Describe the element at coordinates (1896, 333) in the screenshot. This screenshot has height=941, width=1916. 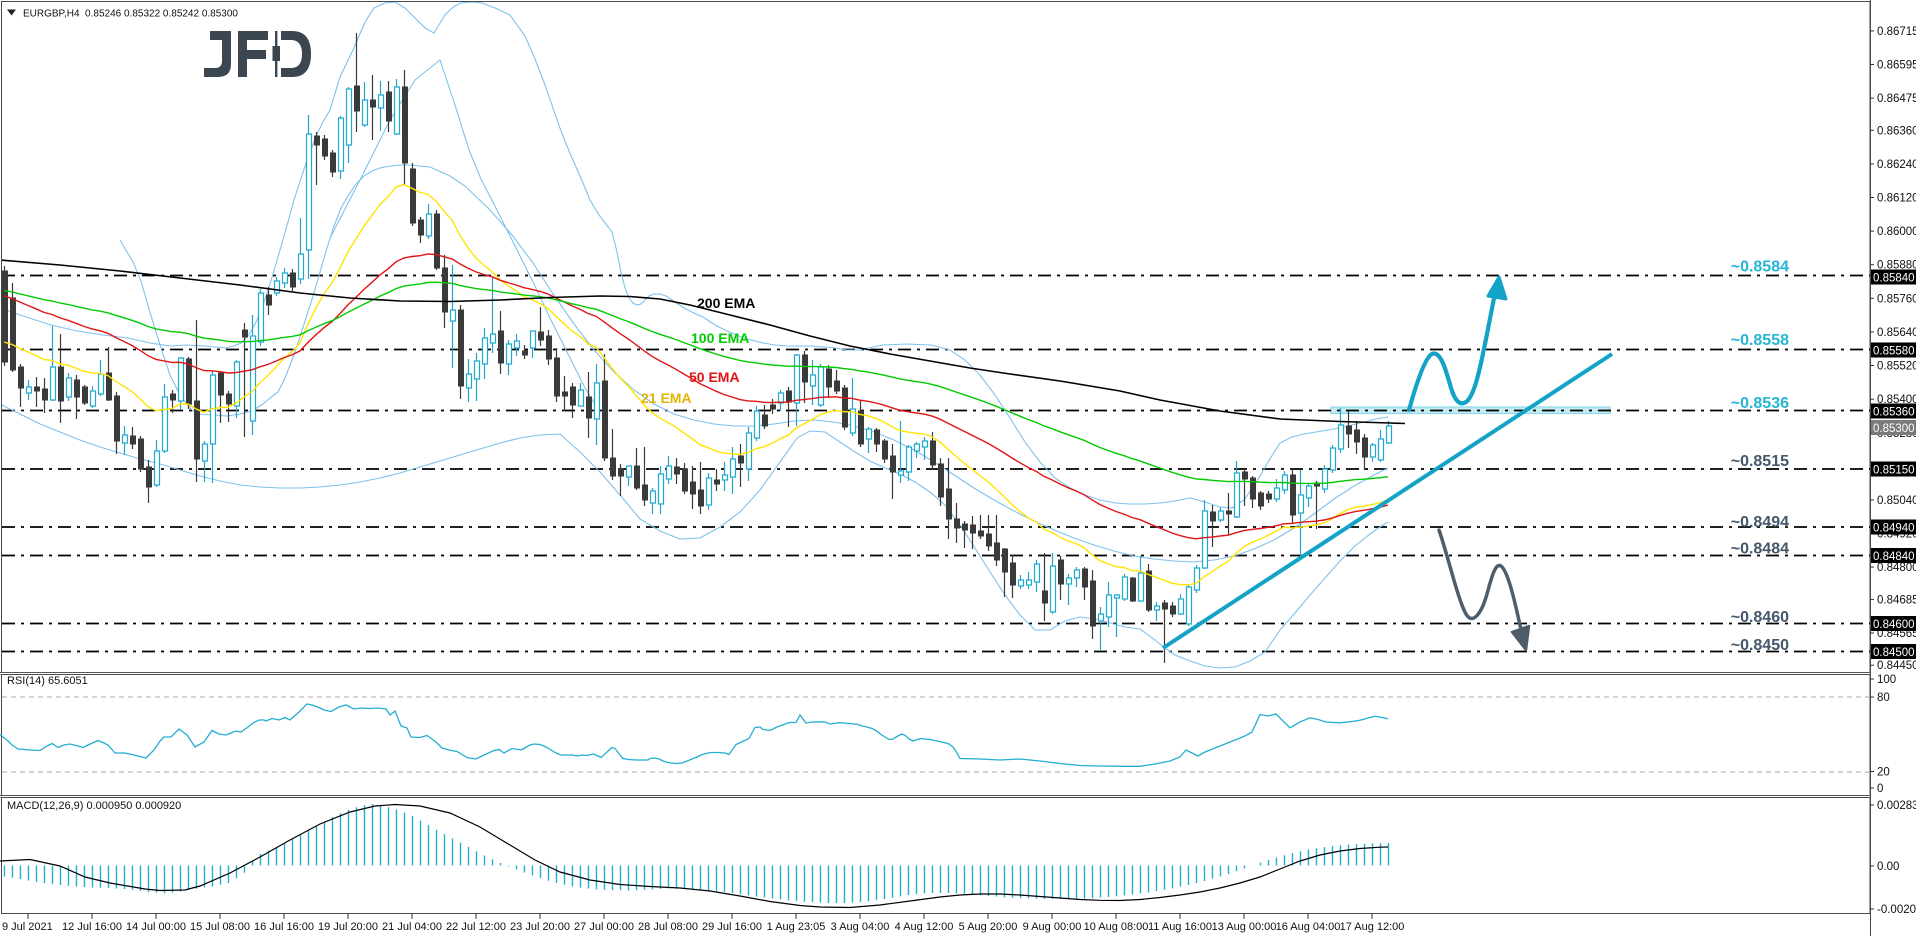
I see `svg-text: 0.85640` at that location.